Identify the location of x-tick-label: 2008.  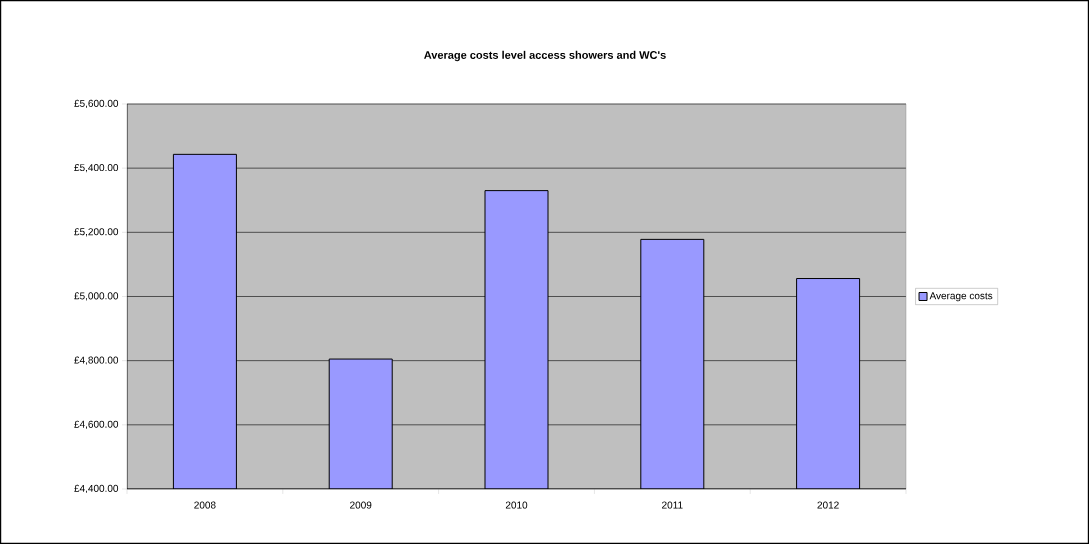
(205, 505).